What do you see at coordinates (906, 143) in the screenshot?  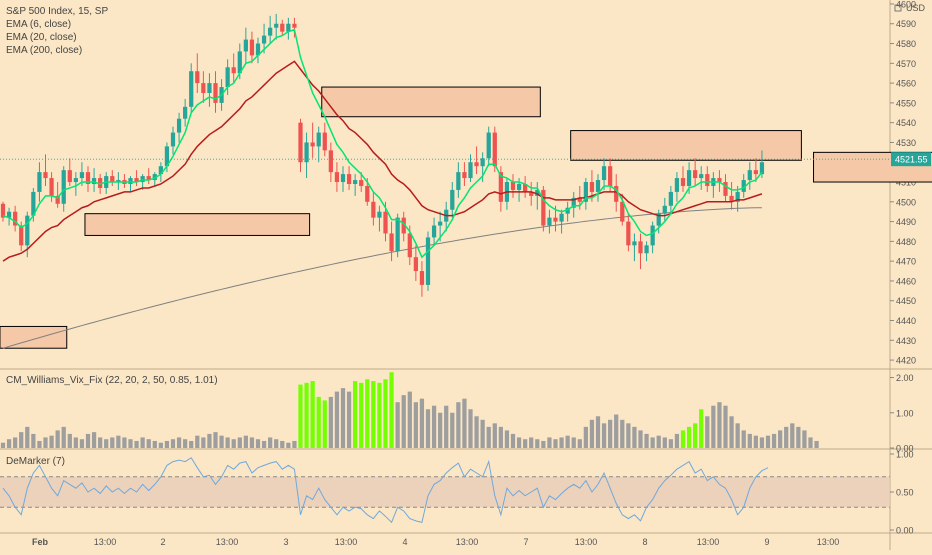 I see `price-tick-label: 4530` at bounding box center [906, 143].